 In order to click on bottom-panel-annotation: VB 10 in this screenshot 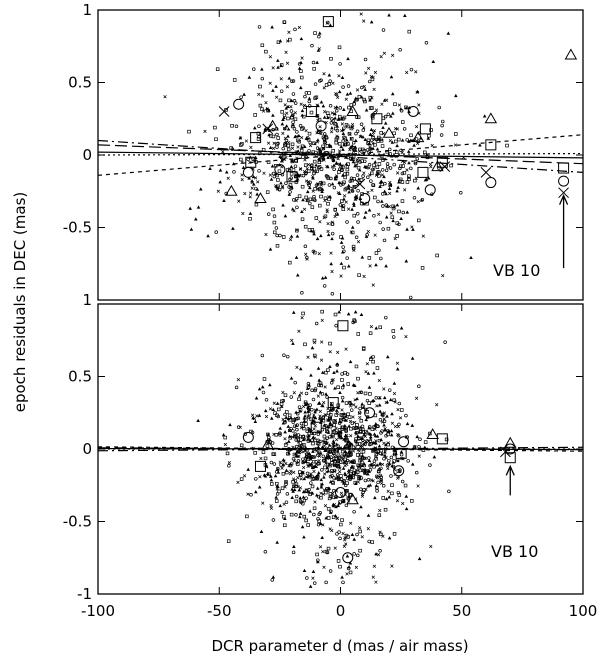, I will do `click(514, 512)`.